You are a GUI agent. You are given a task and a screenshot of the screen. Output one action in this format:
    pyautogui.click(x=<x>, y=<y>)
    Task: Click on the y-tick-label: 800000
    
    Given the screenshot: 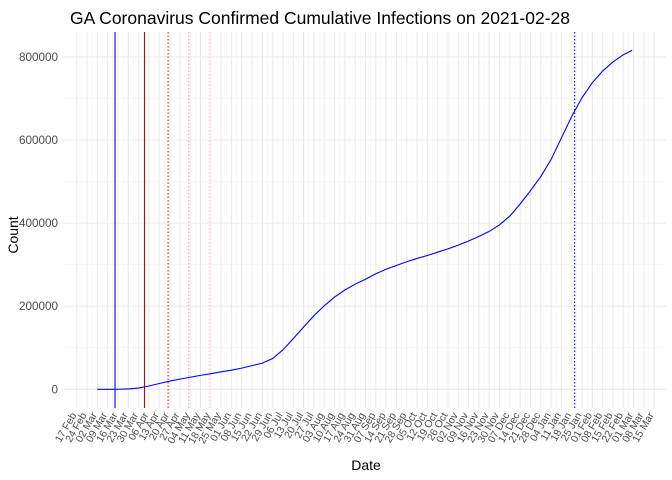 What is the action you would take?
    pyautogui.click(x=39, y=57)
    